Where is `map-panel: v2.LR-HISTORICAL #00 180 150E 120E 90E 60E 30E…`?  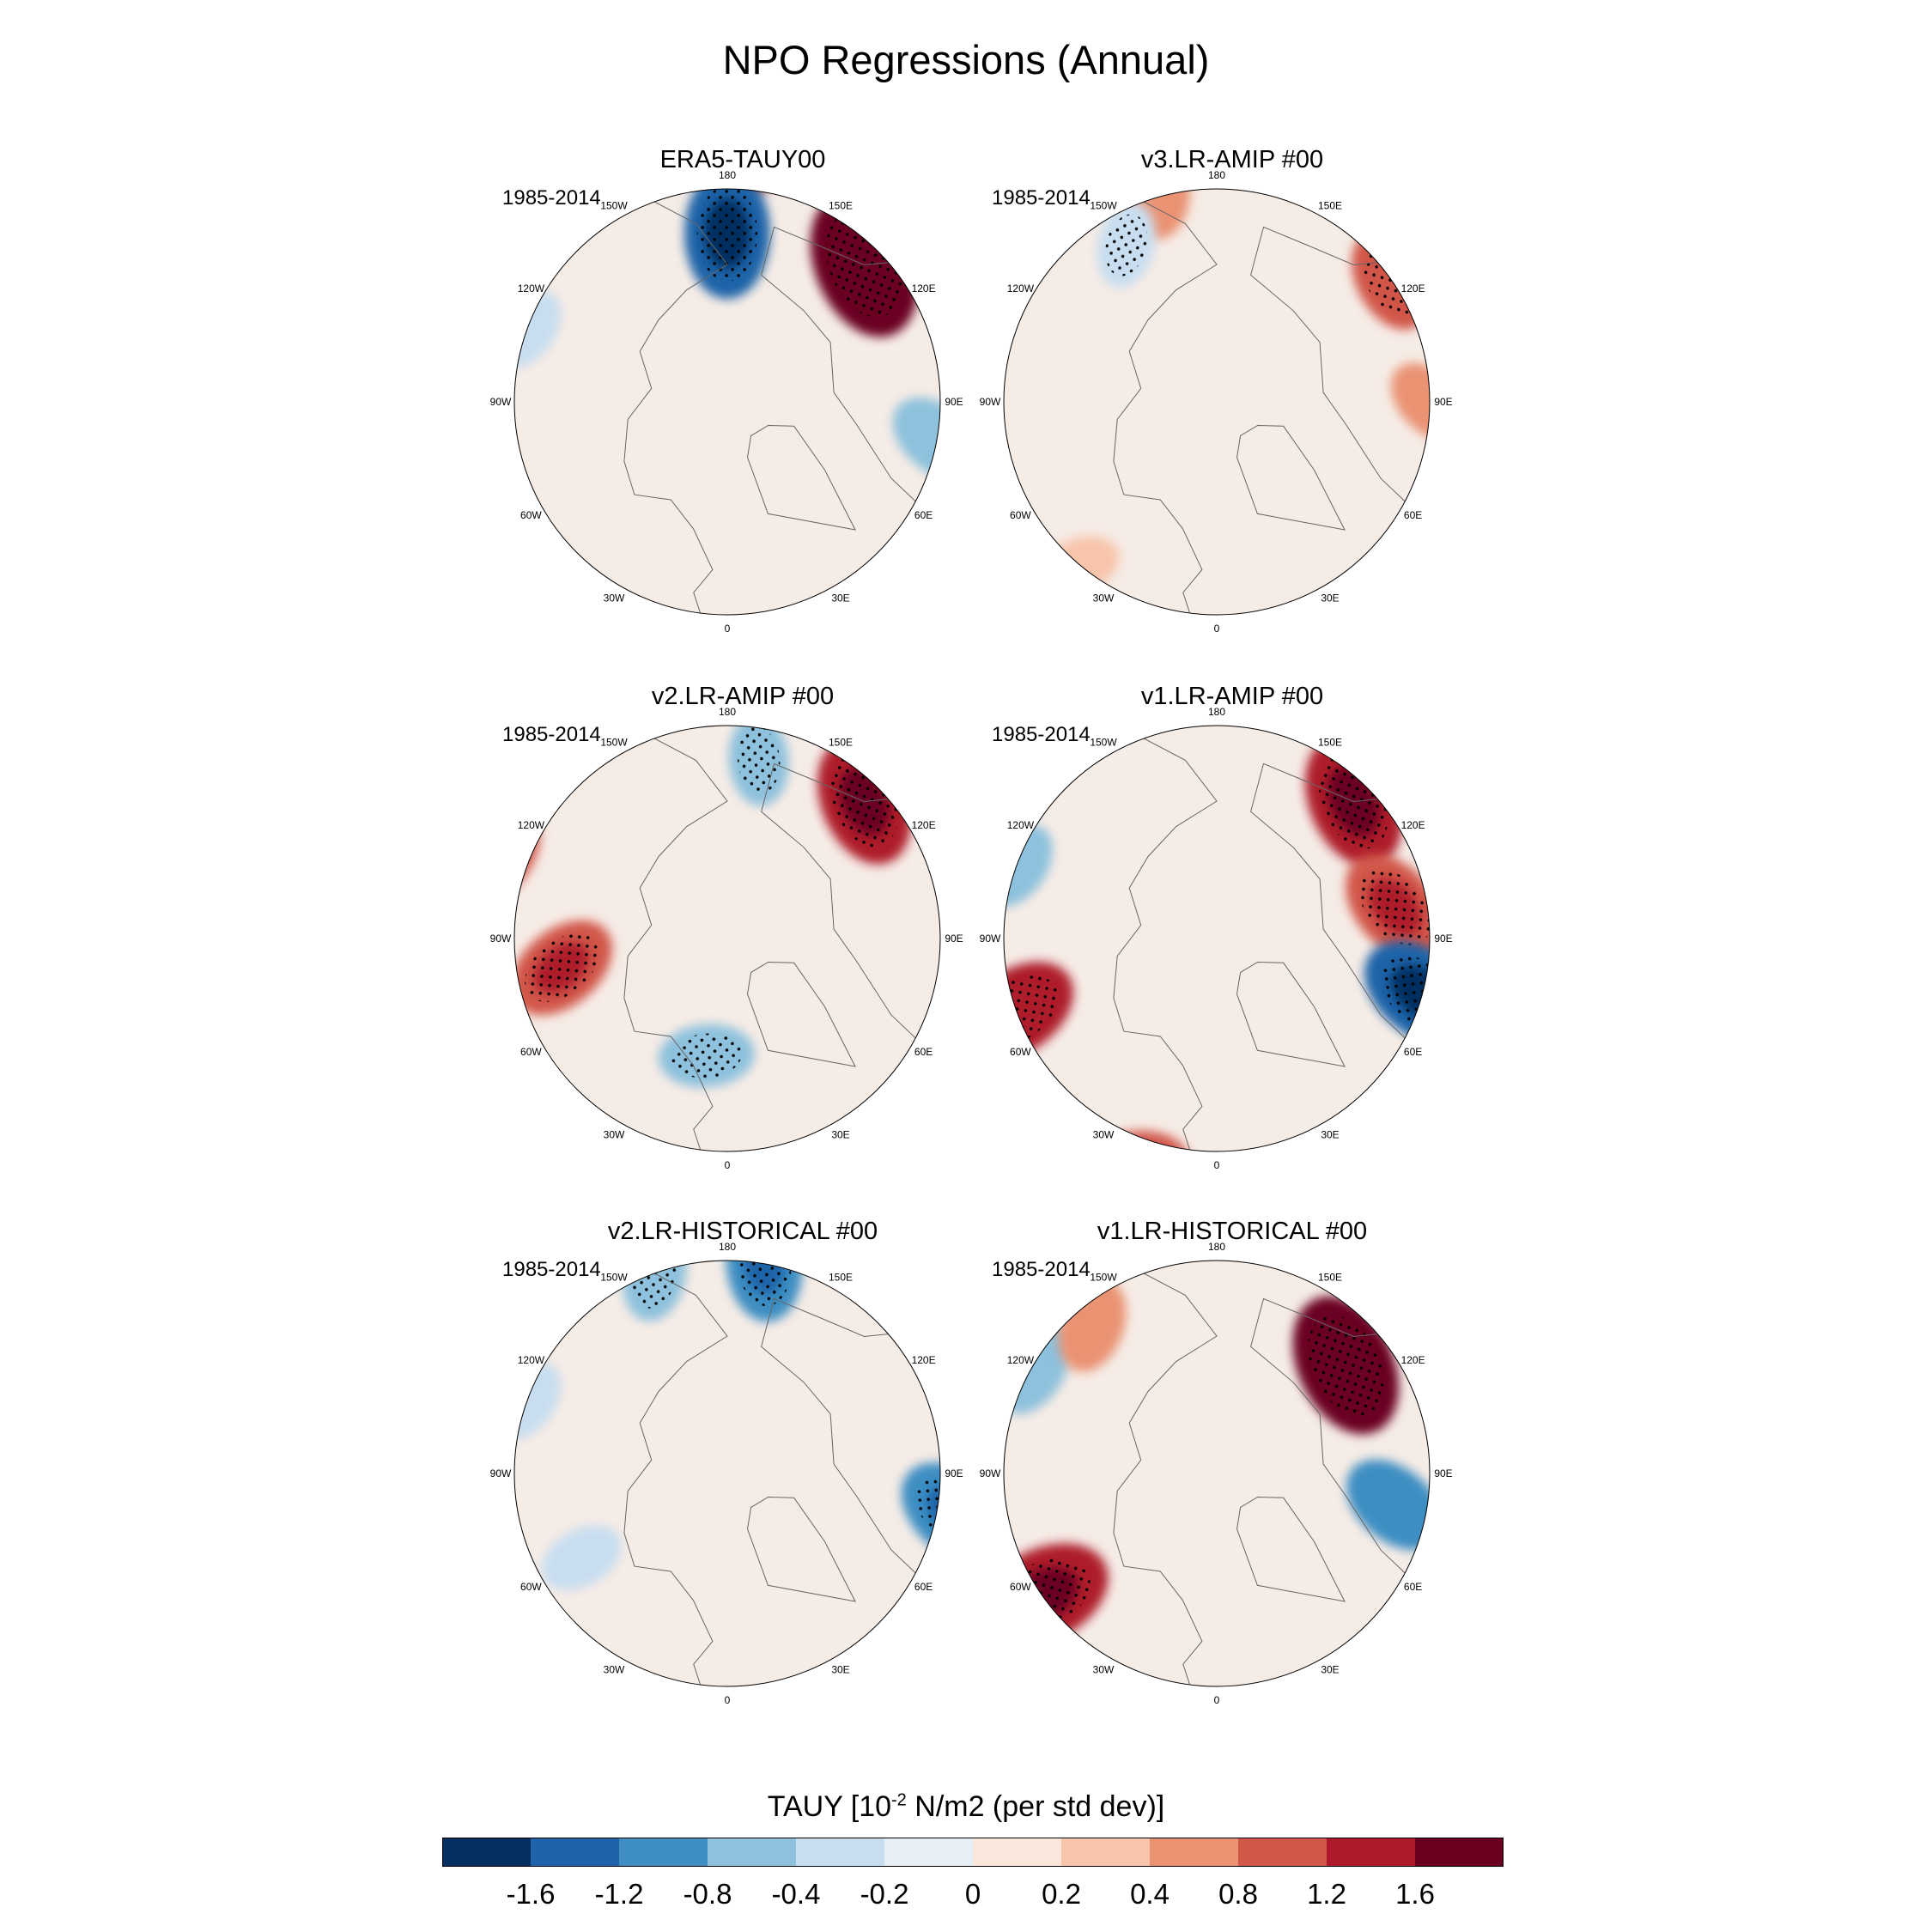
map-panel: v2.LR-HISTORICAL #00 180 150E 120E 90E 60E 30E… is located at coordinates (737, 1462).